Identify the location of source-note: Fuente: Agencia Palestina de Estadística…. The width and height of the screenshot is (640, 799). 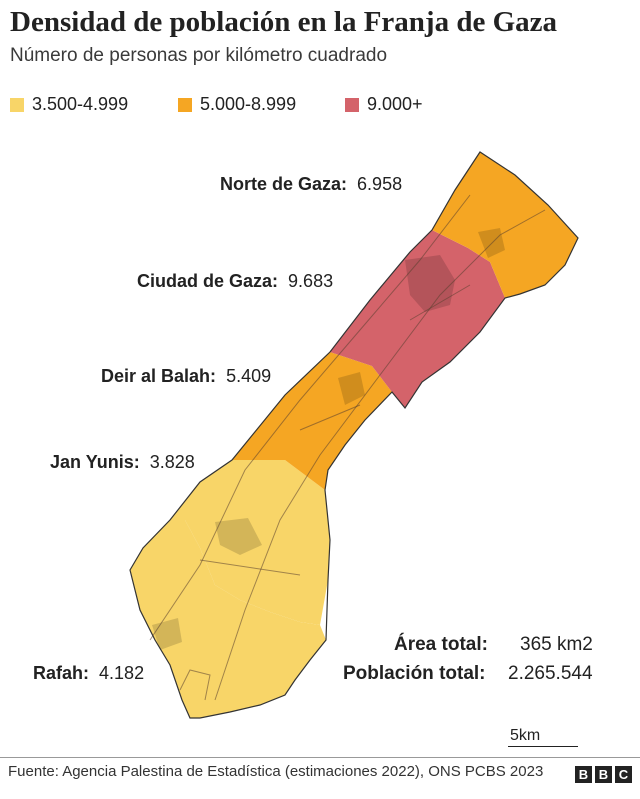
(276, 771).